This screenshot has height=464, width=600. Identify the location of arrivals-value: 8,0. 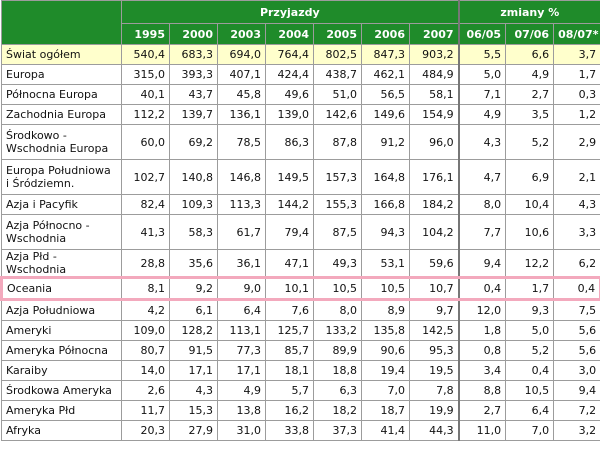
(337, 310).